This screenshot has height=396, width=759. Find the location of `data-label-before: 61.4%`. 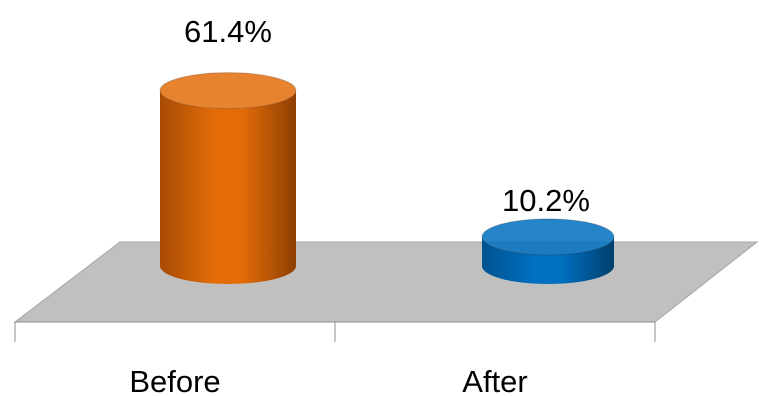

data-label-before: 61.4% is located at coordinates (228, 31).